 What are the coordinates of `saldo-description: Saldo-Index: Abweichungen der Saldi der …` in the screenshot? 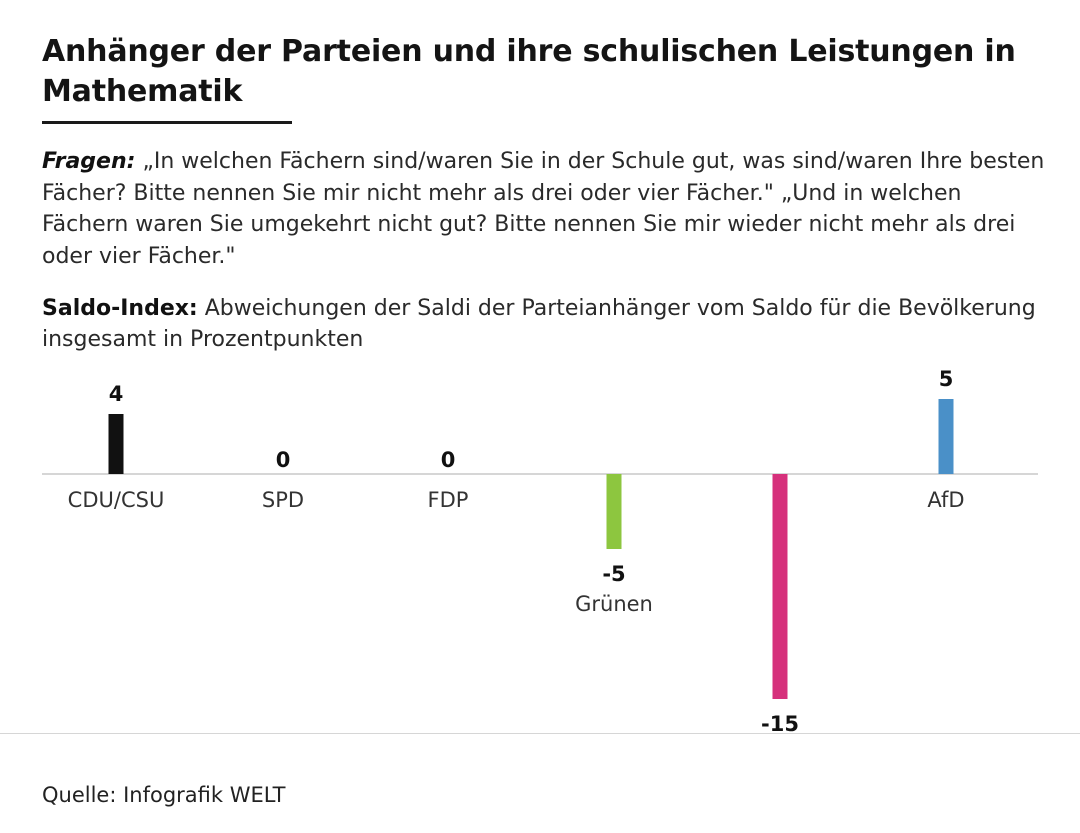 It's located at (547, 324).